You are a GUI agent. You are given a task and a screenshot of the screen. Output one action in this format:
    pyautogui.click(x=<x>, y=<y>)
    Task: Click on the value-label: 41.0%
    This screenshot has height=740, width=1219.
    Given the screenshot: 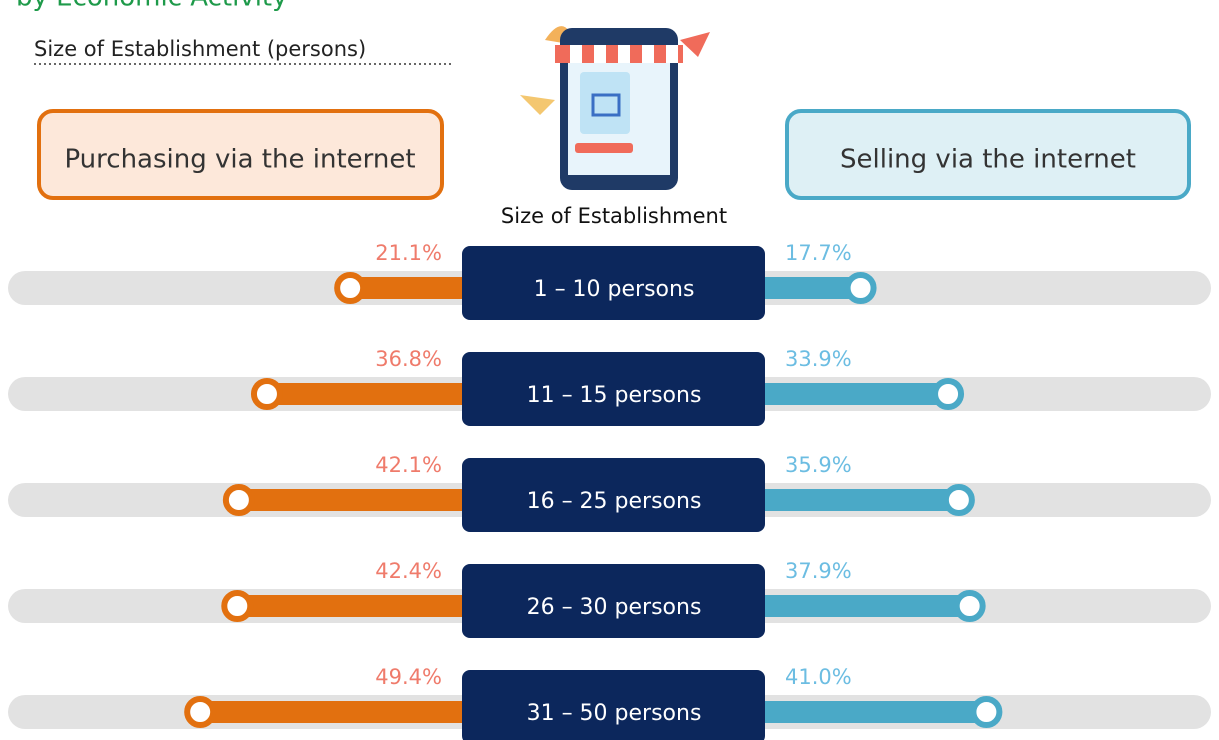 What is the action you would take?
    pyautogui.click(x=818, y=677)
    